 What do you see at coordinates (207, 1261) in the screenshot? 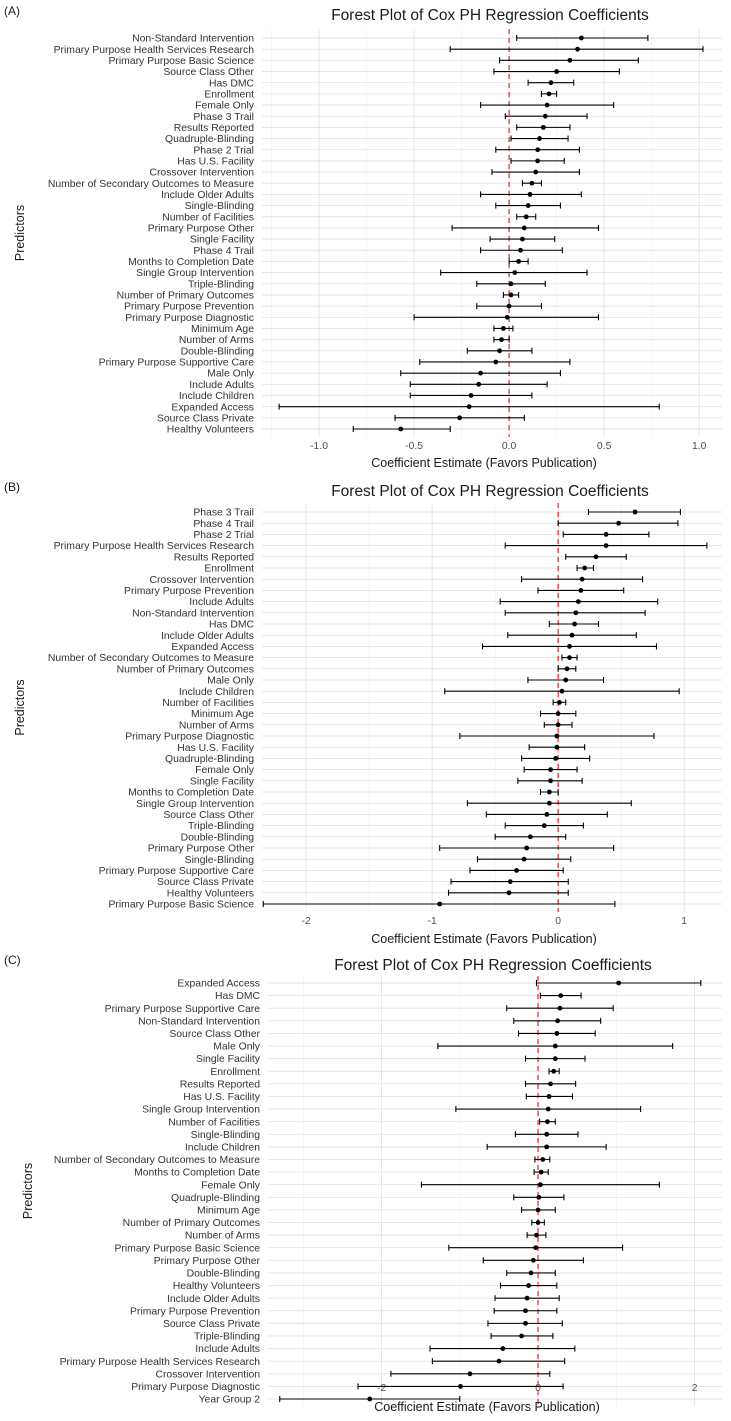
I see `predictor-label: Primary Purpose Other` at bounding box center [207, 1261].